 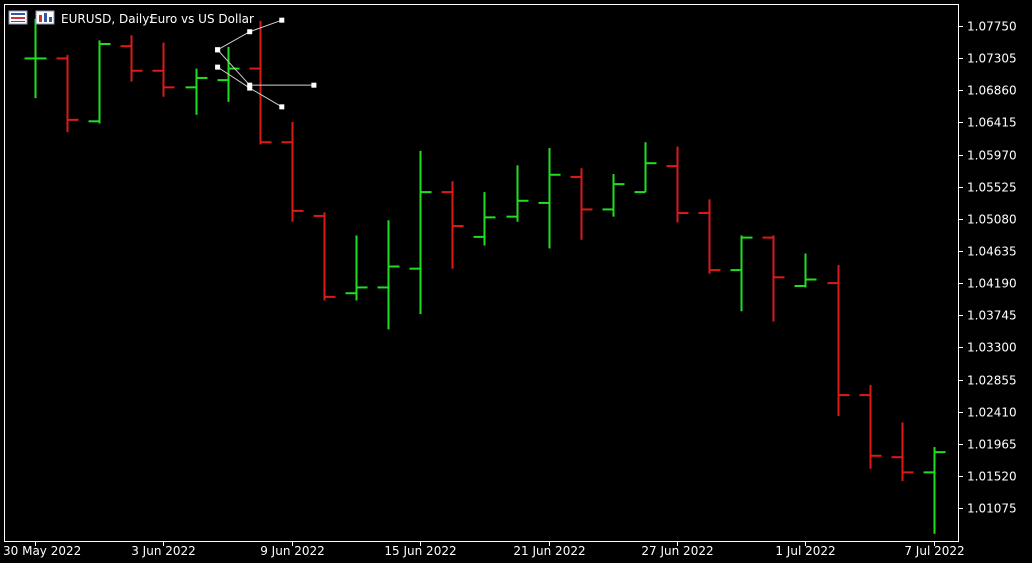 I want to click on fork-annotation, so click(x=266, y=63).